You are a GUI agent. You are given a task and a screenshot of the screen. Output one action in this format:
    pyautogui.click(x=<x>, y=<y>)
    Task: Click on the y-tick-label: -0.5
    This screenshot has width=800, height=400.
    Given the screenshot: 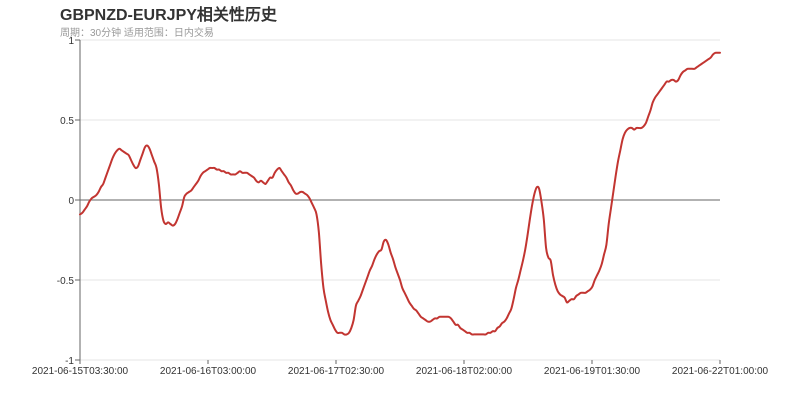 What is the action you would take?
    pyautogui.click(x=66, y=281)
    